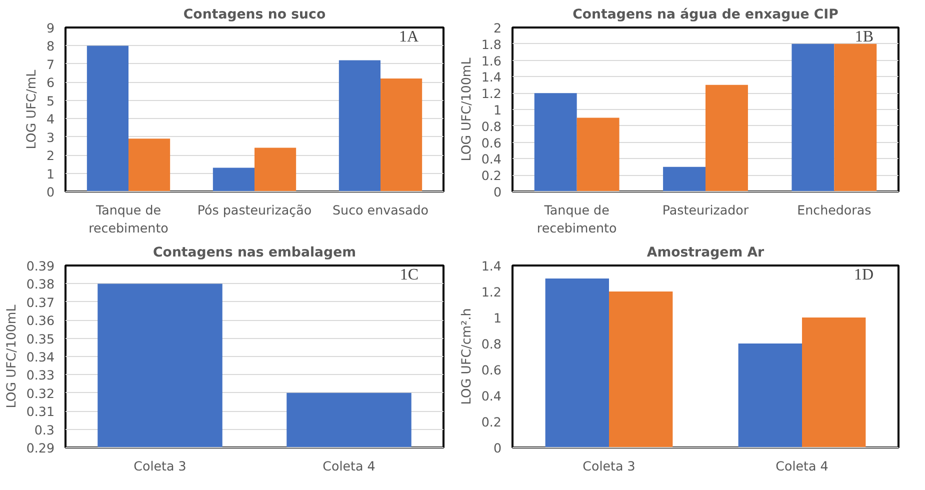 The image size is (925, 490). What do you see at coordinates (705, 15) in the screenshot?
I see `chart-title: Contagens na água de enxague CIP` at bounding box center [705, 15].